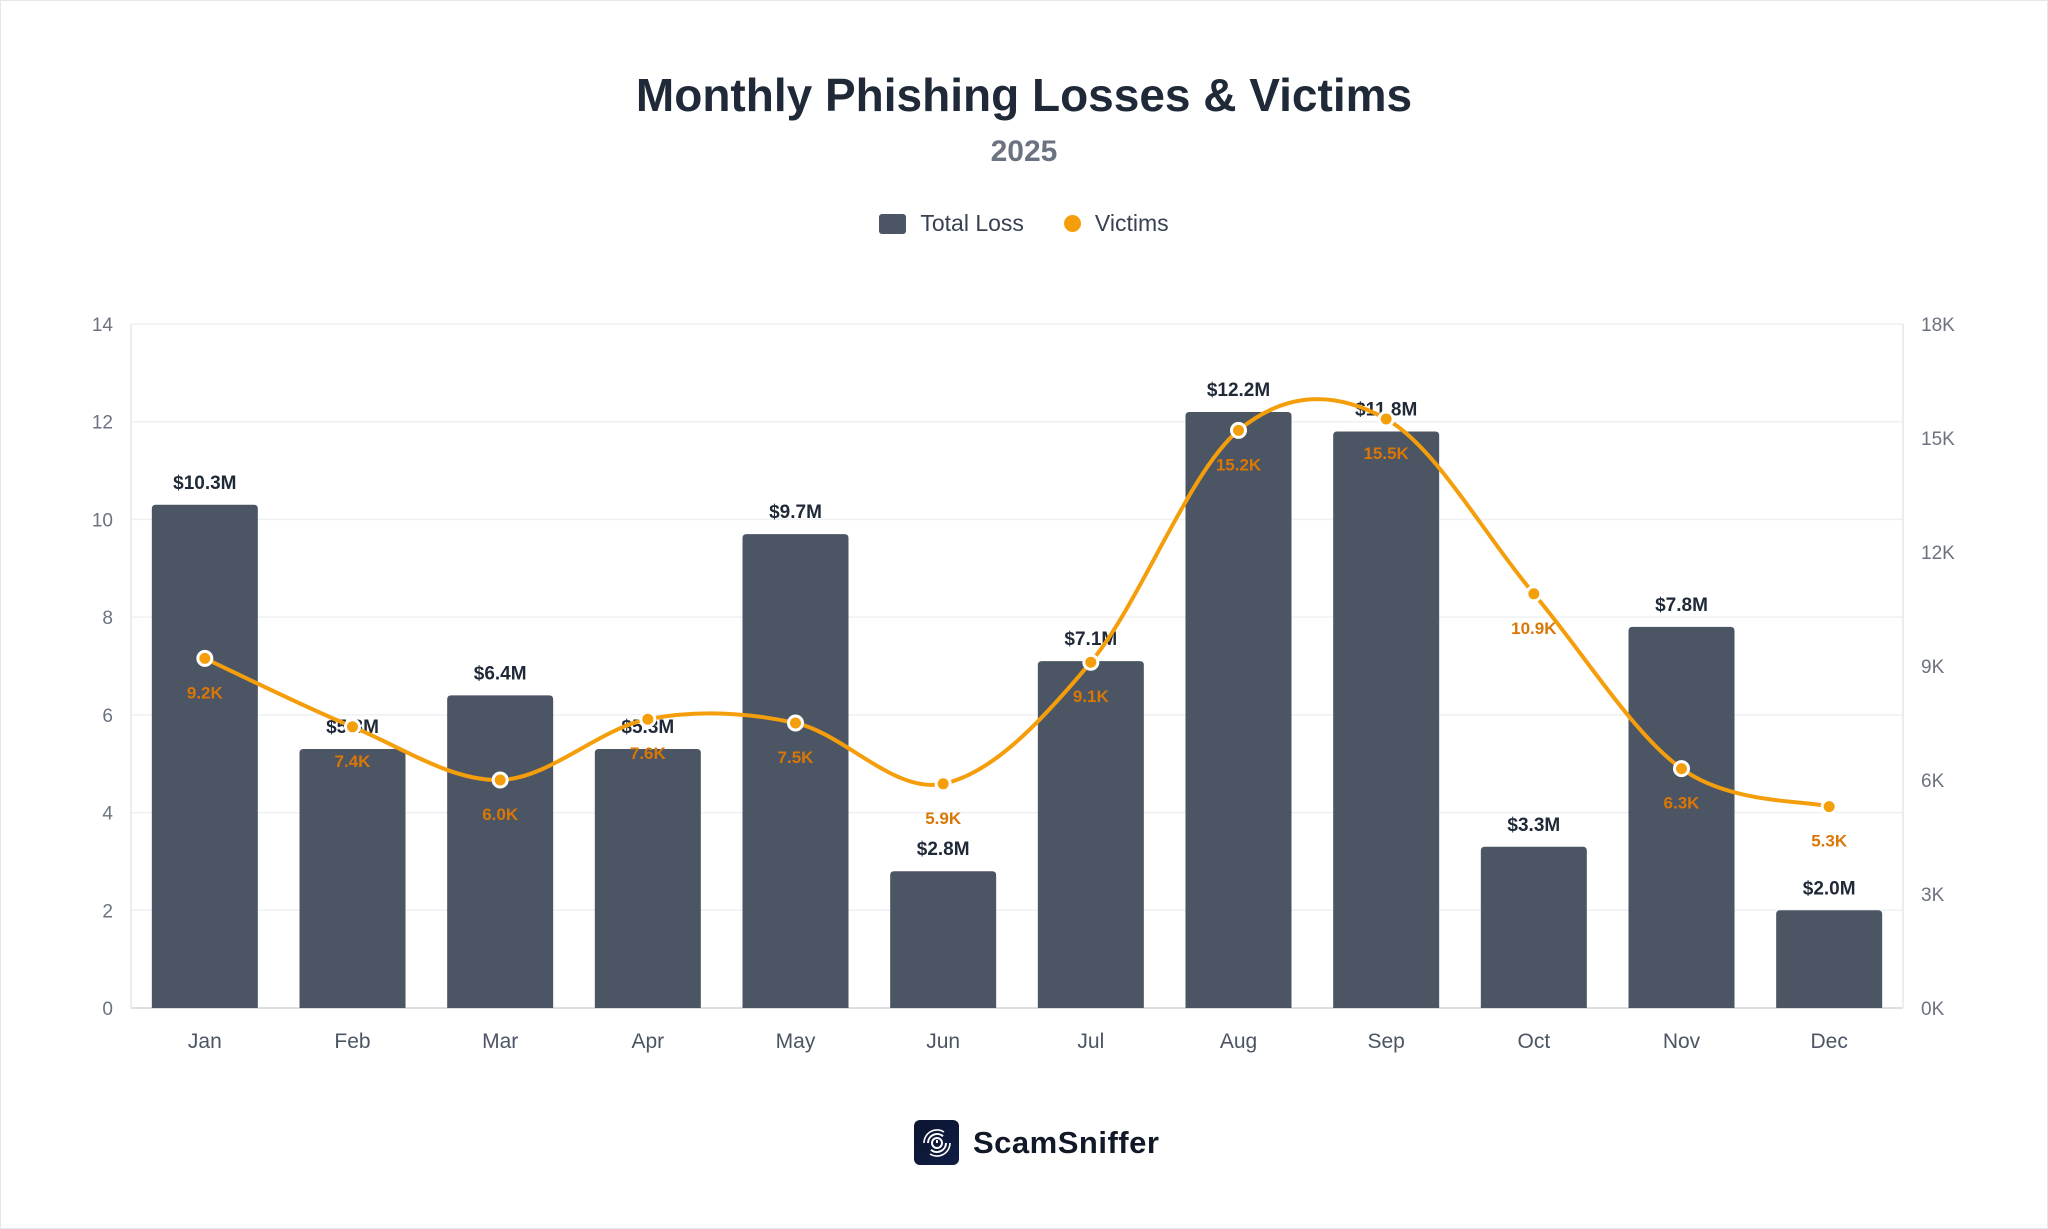  What do you see at coordinates (107, 911) in the screenshot?
I see `y-left-tick-label: 2` at bounding box center [107, 911].